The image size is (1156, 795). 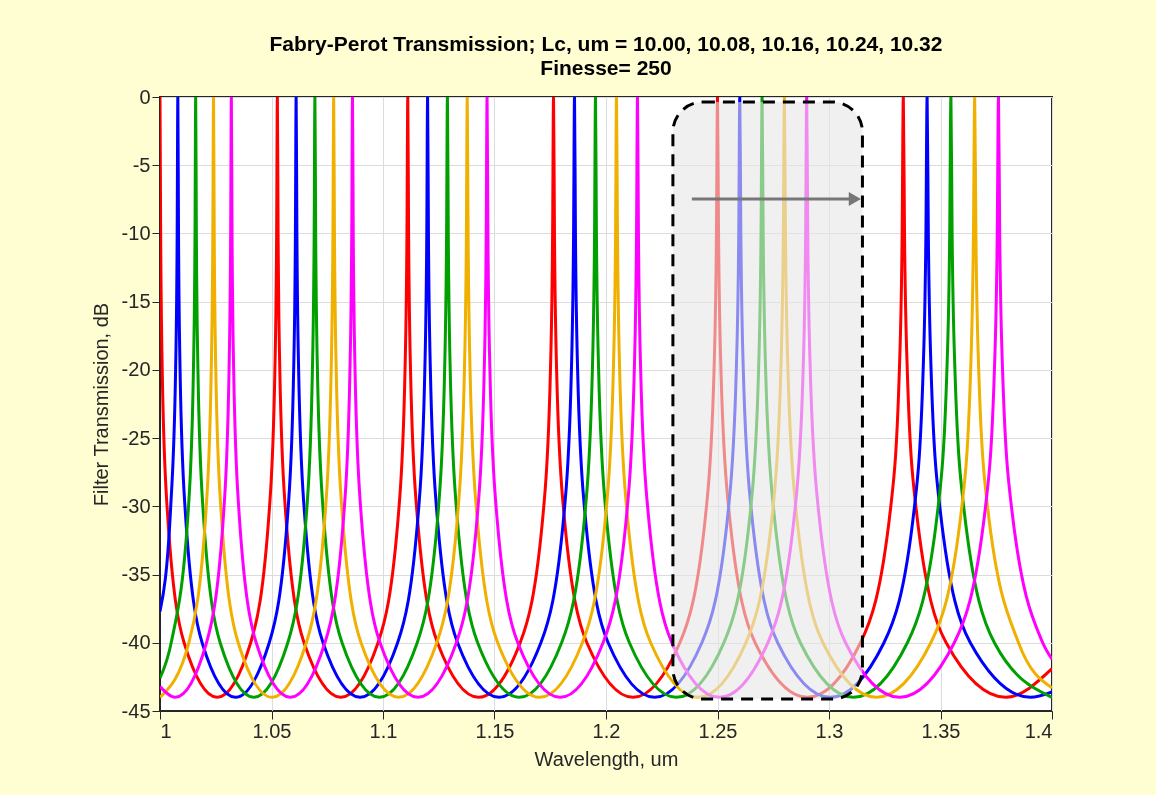 I want to click on x-tick-label: 1, so click(x=166, y=730).